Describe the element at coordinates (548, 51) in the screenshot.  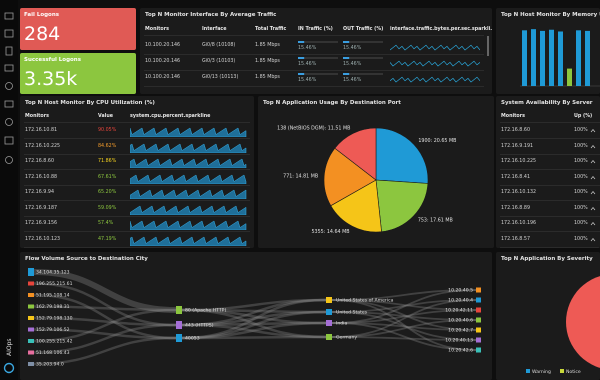
I see `memory-panel: Top N Host Monitor By Memory Utilization` at that location.